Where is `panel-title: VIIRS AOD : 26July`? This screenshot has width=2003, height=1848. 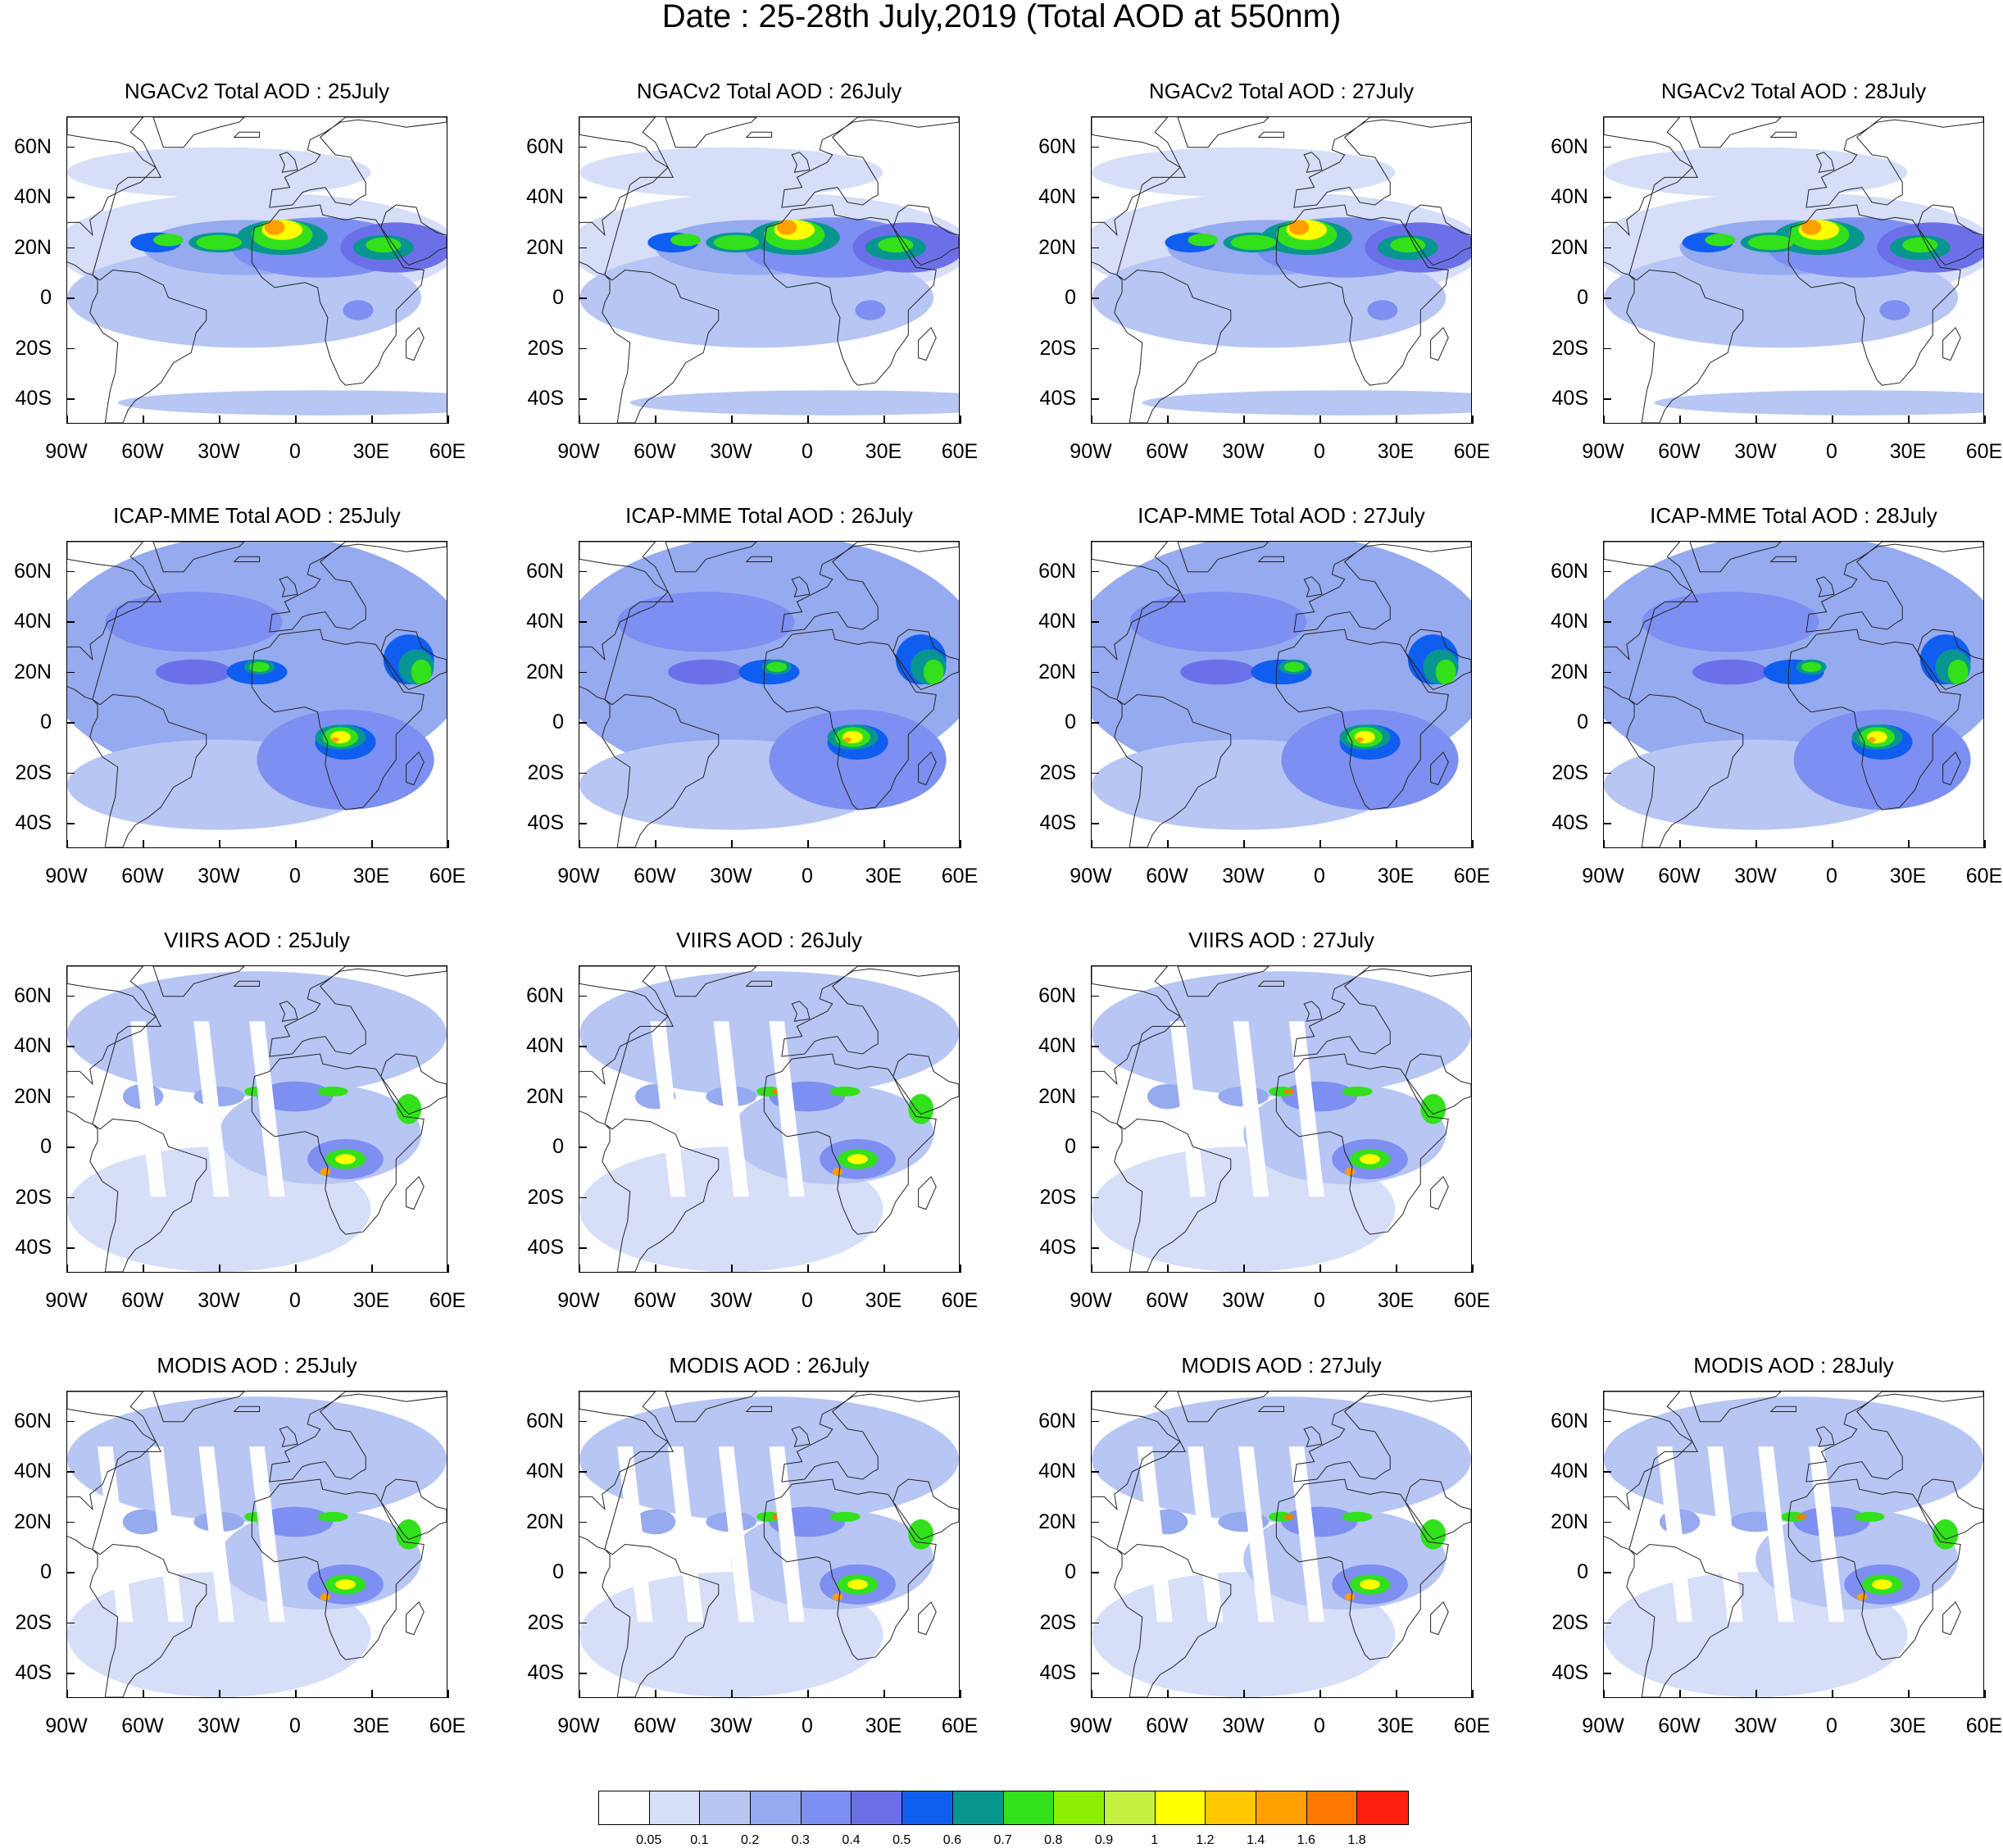
panel-title: VIIRS AOD : 26July is located at coordinates (769, 940).